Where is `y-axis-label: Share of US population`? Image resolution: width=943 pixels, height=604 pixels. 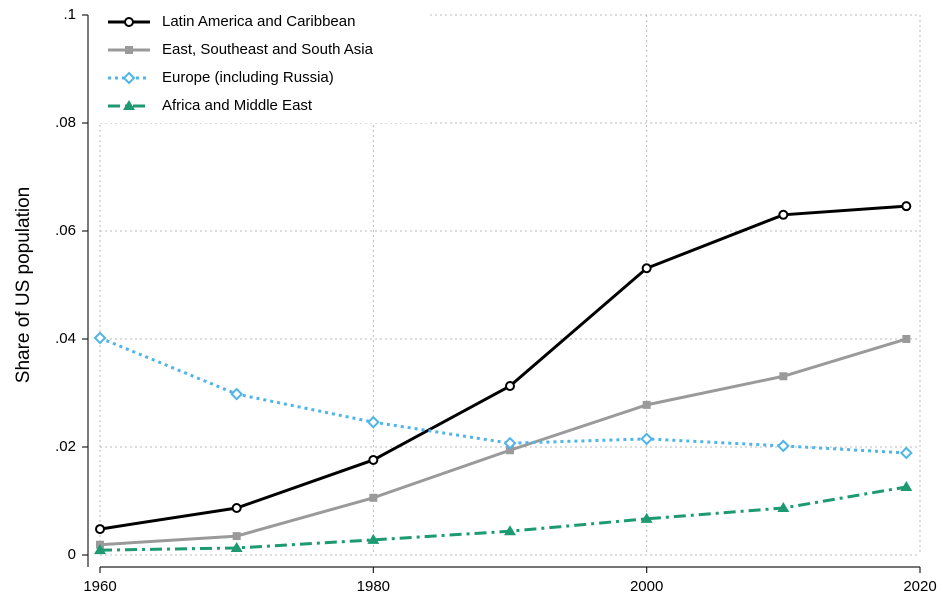 y-axis-label: Share of US population is located at coordinates (23, 285).